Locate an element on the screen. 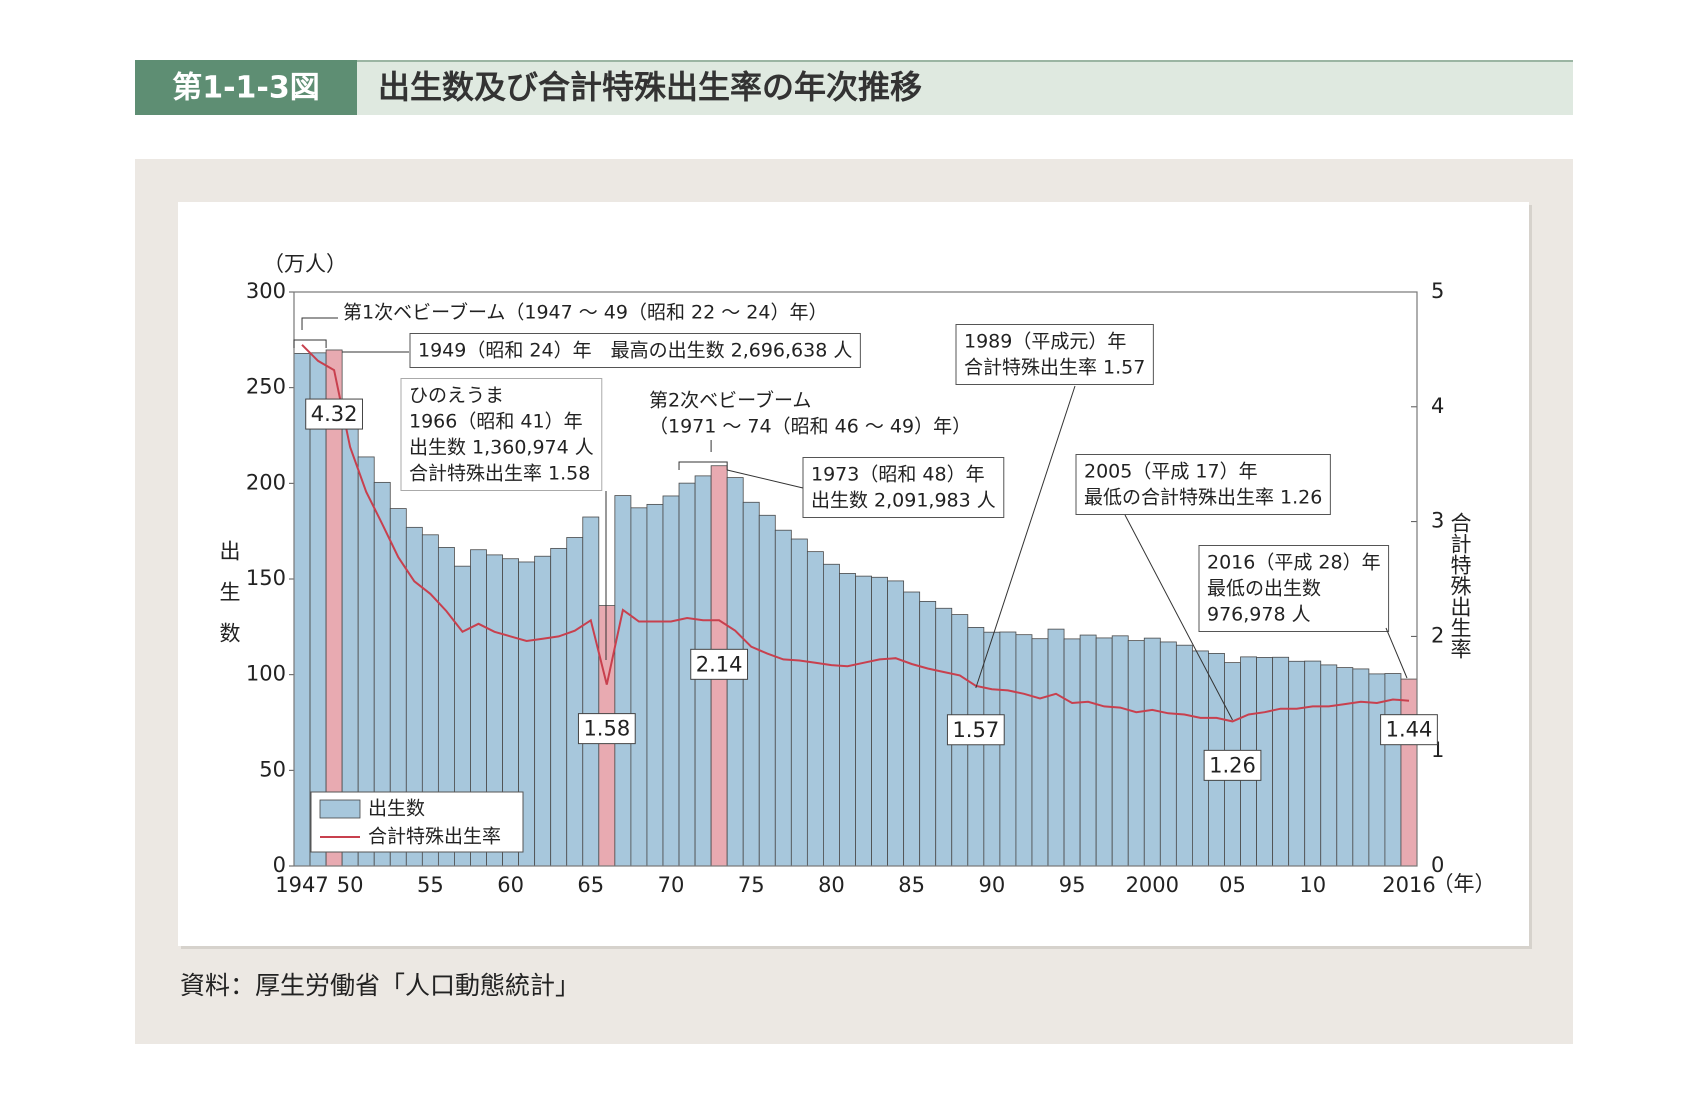 This screenshot has height=1104, width=1700. figure-title: 出生数及び合計特殊出生率の年次推移 is located at coordinates (650, 87).